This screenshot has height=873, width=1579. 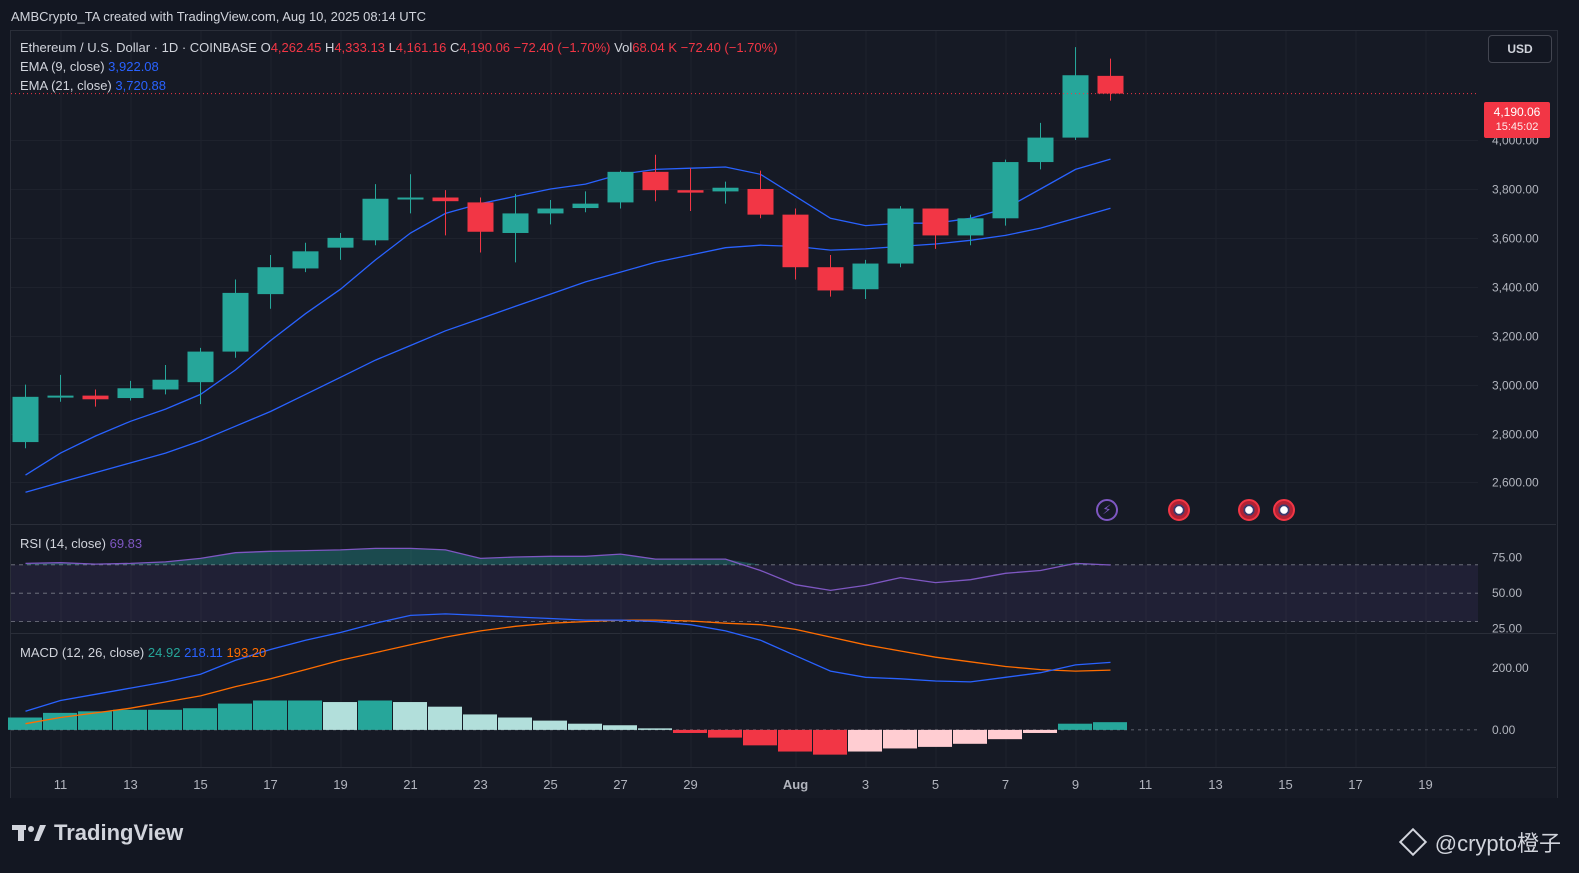 I want to click on ema9-legend: EMA (9, close) 3,922.08, so click(x=89, y=66).